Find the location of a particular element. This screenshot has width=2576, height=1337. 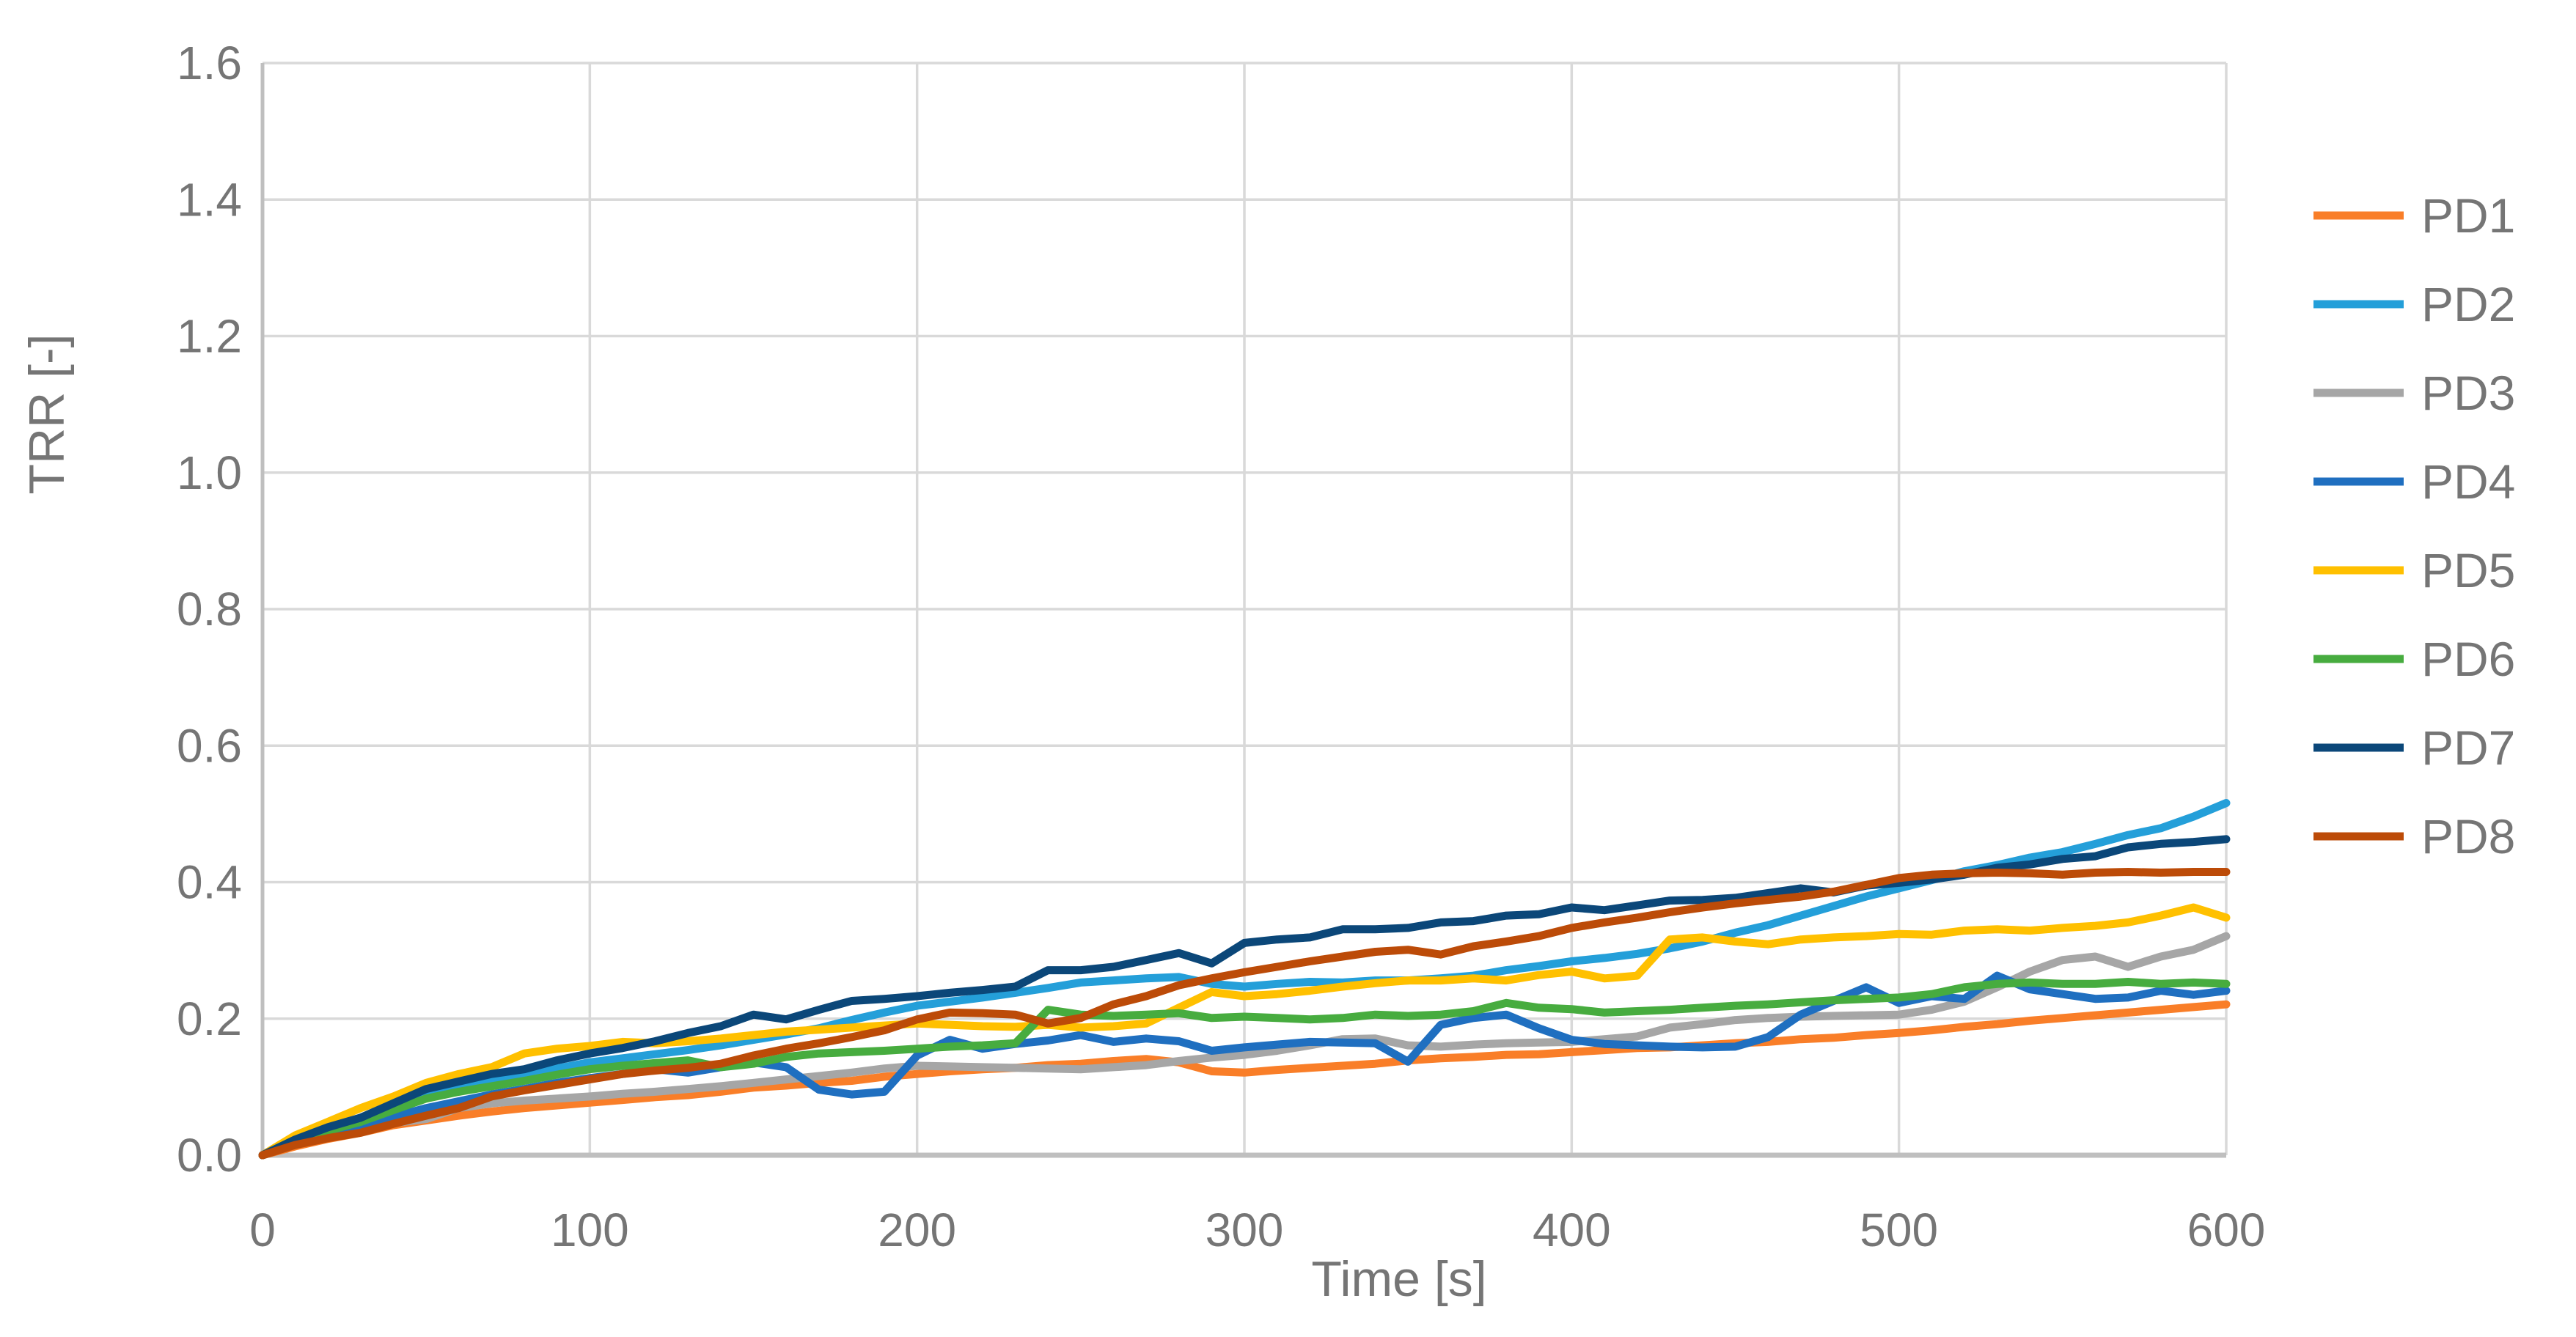

series-line-PD3 is located at coordinates (1245, 1046).